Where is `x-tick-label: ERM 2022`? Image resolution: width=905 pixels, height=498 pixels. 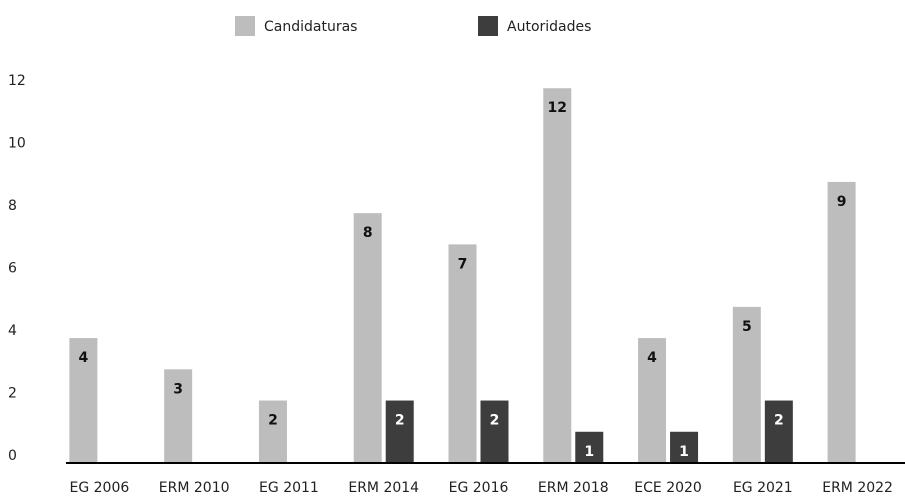 x-tick-label: ERM 2022 is located at coordinates (857, 488).